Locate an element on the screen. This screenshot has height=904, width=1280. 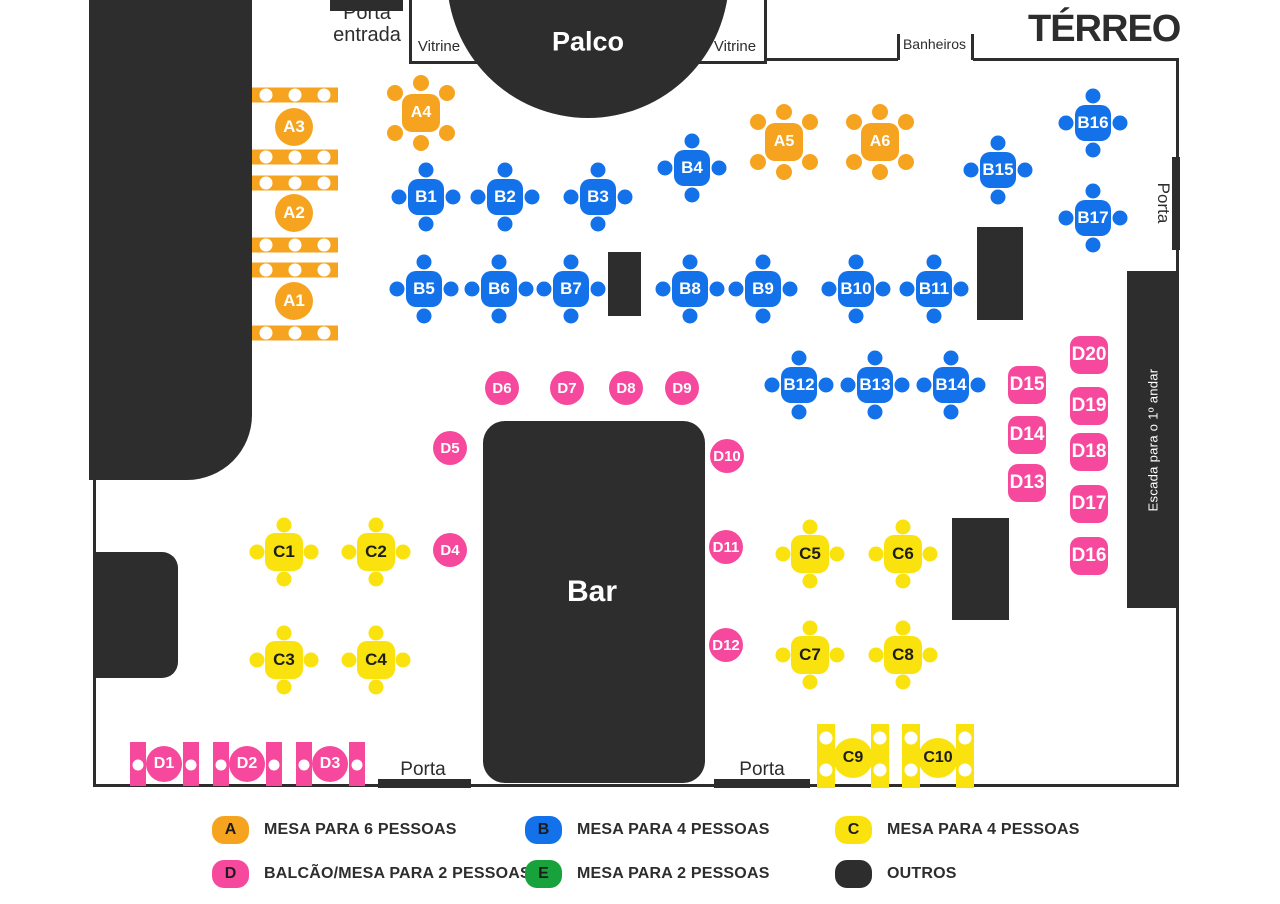
stage-label: Palco is located at coordinates (588, 41).